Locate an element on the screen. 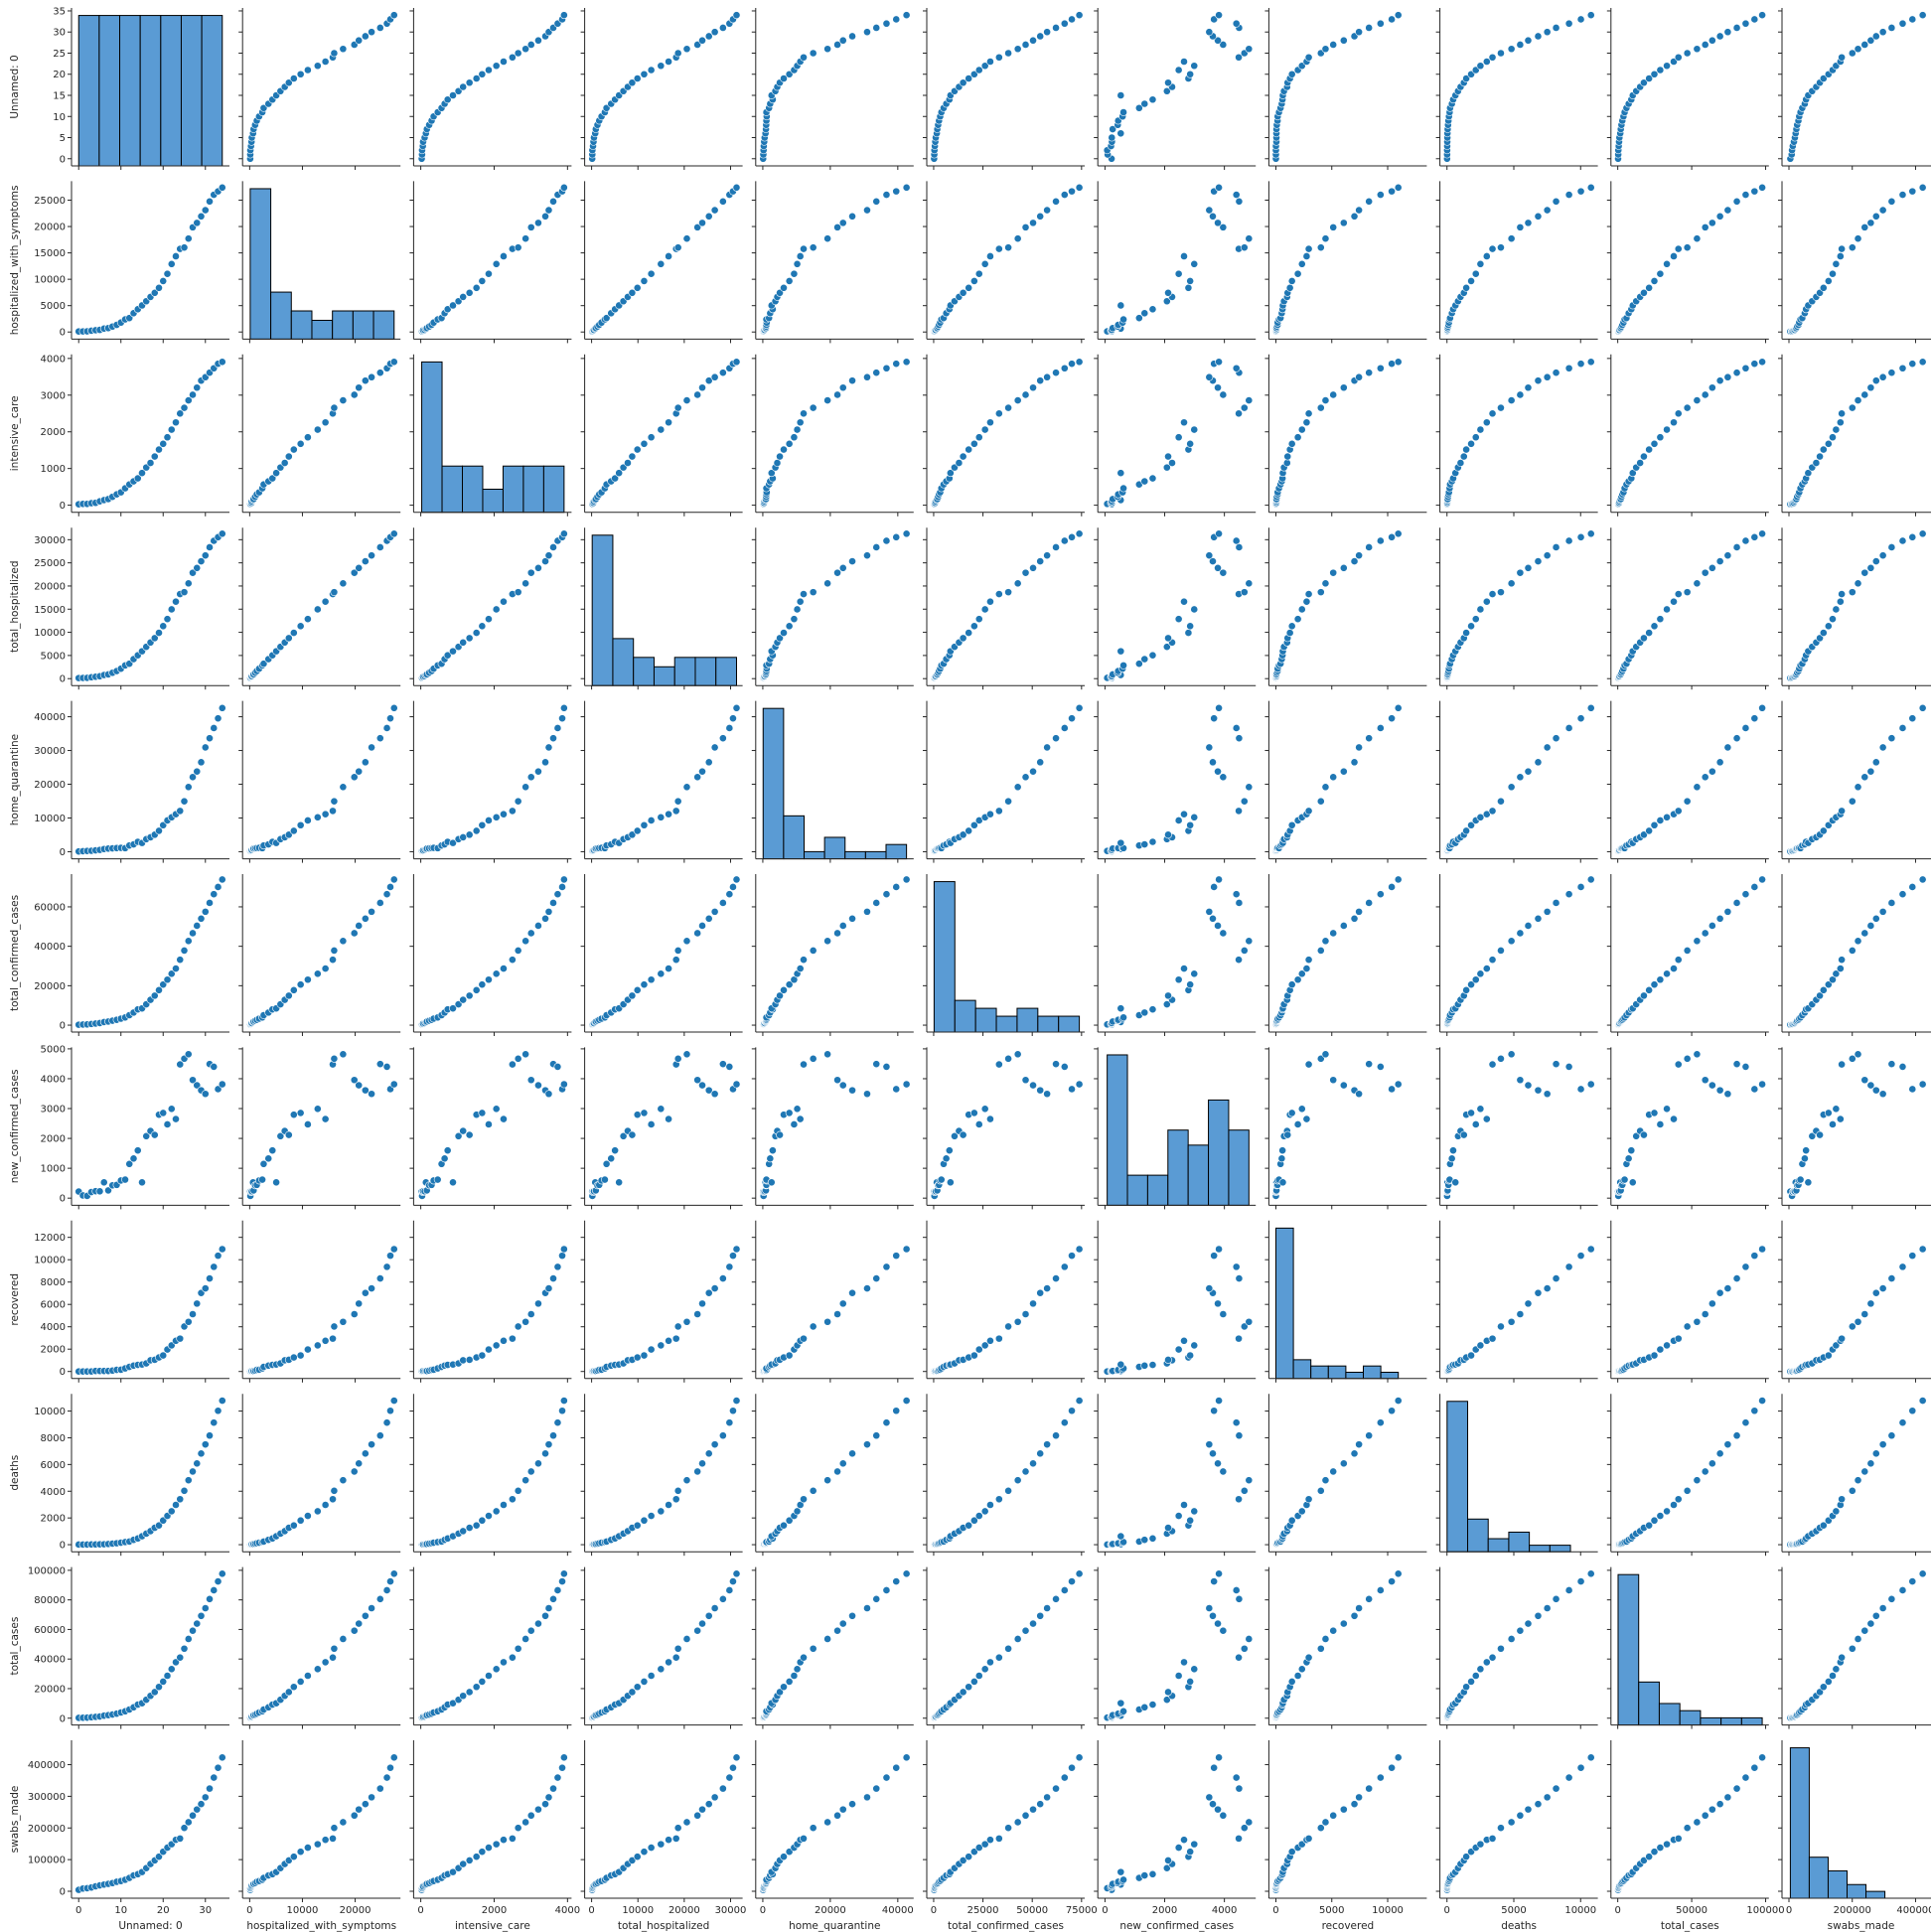 The width and height of the screenshot is (1931, 1932). panel-ncc-vs-tc is located at coordinates (1688, 1128).